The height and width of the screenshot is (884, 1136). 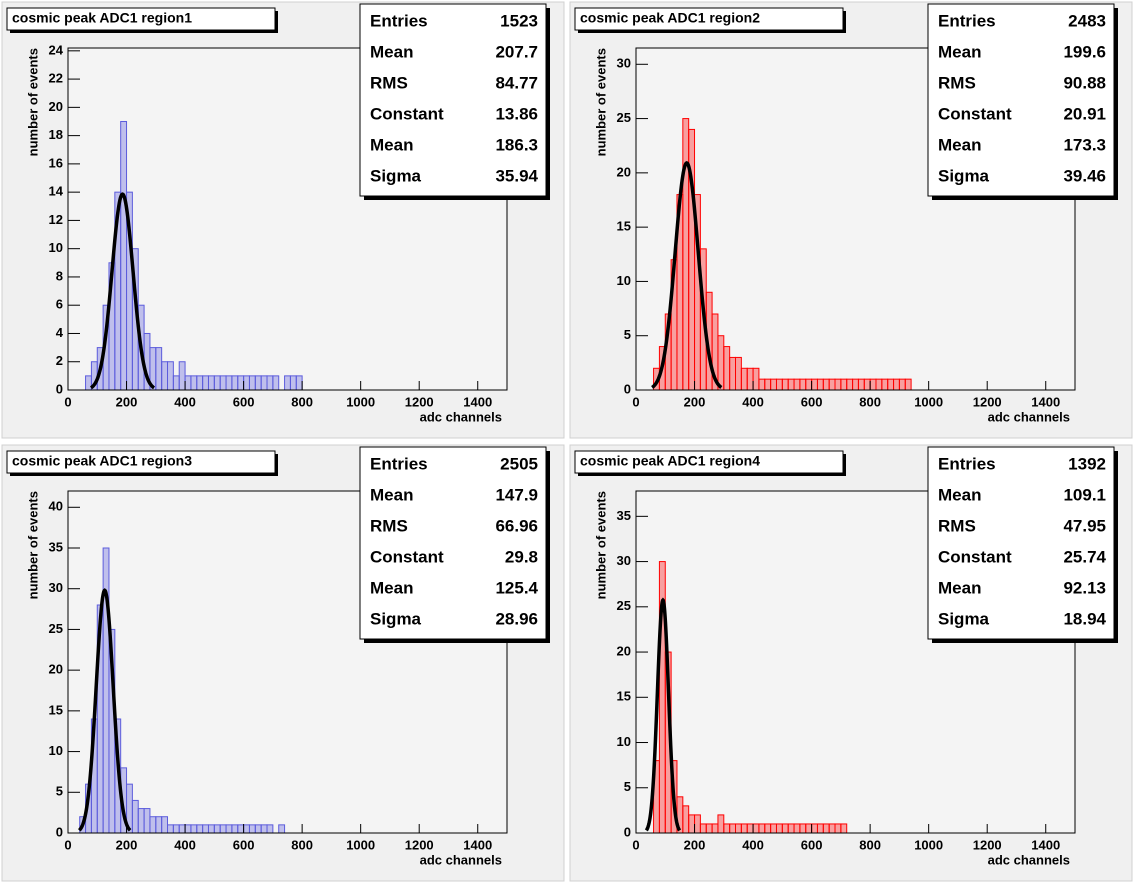 I want to click on stats-value: 173.3, so click(x=1084, y=144).